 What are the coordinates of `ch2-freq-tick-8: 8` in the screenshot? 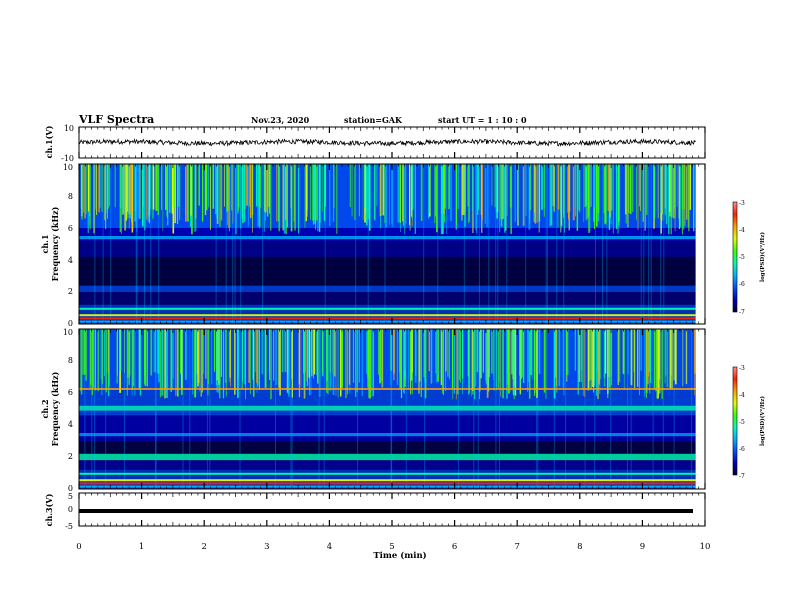 It's located at (70, 360).